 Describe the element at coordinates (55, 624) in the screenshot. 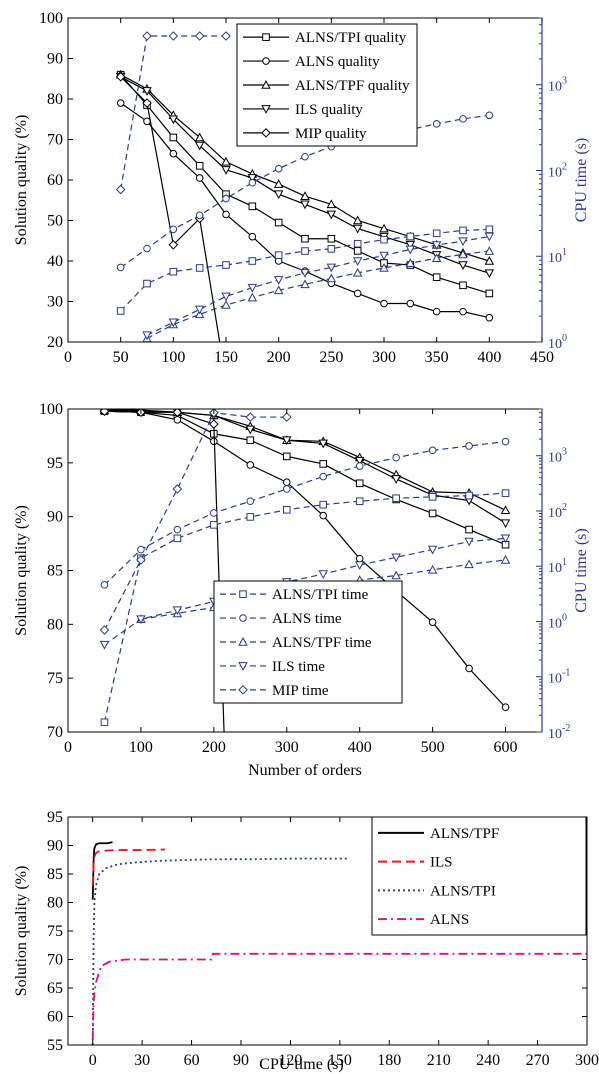

I see `y-tick-label: 80` at that location.